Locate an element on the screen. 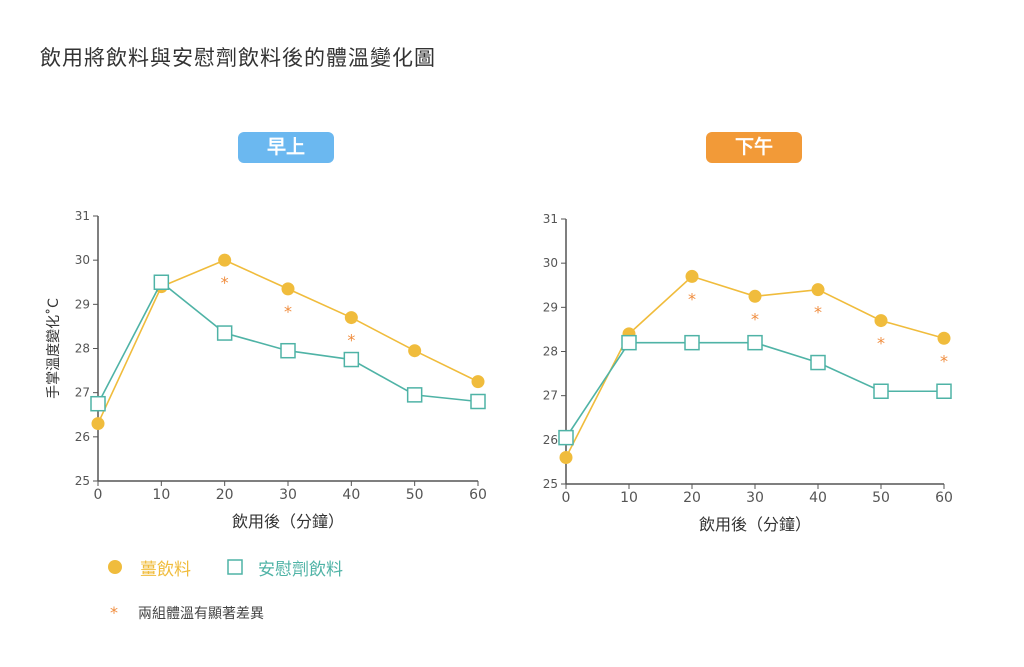  afternoon-y-tick-label: 26 is located at coordinates (550, 440).